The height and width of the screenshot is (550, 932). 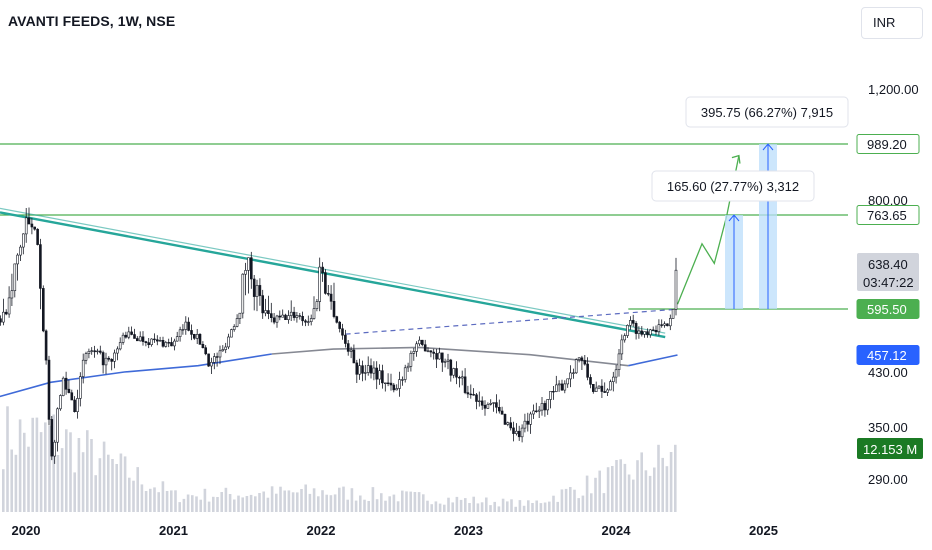 What do you see at coordinates (890, 449) in the screenshot?
I see `volume-label-text: 12.153 M` at bounding box center [890, 449].